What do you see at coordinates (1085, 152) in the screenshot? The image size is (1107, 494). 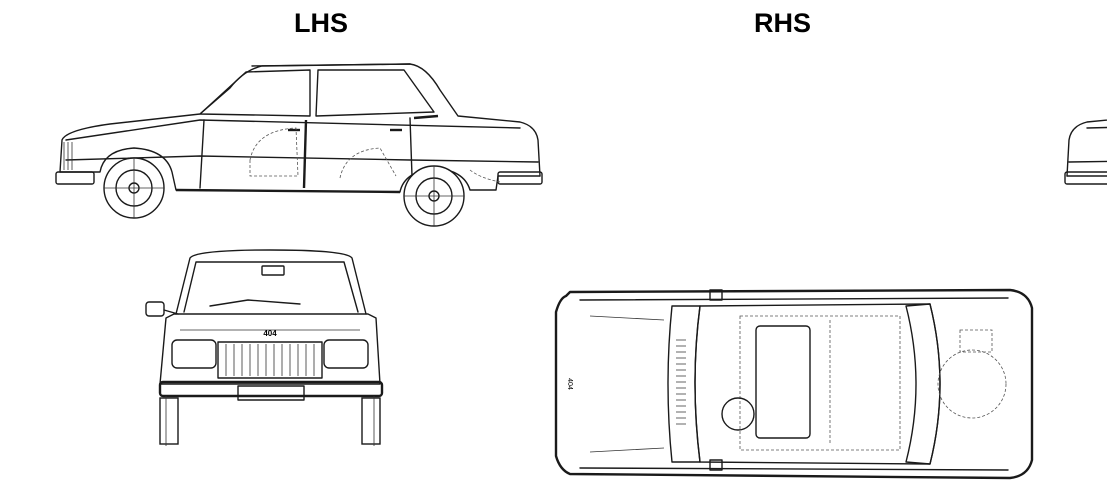 I see `right-side-view` at bounding box center [1085, 152].